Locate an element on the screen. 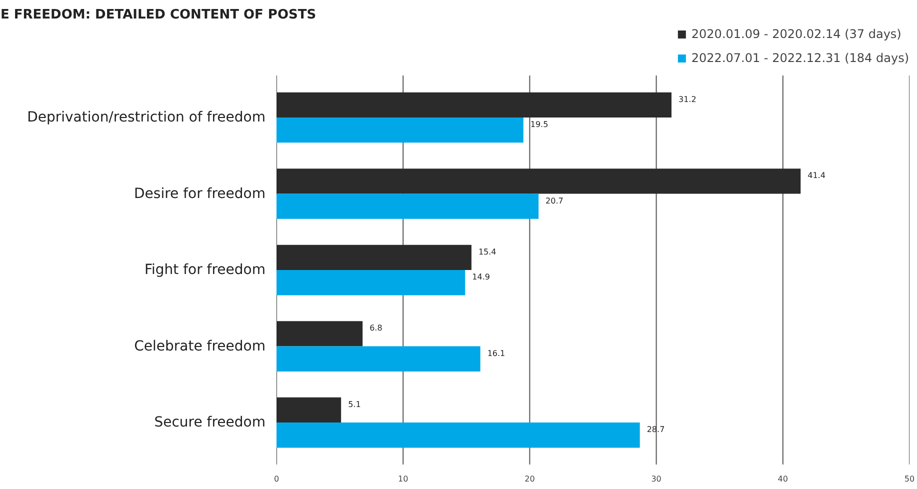  data-label: 14.9 is located at coordinates (481, 277).